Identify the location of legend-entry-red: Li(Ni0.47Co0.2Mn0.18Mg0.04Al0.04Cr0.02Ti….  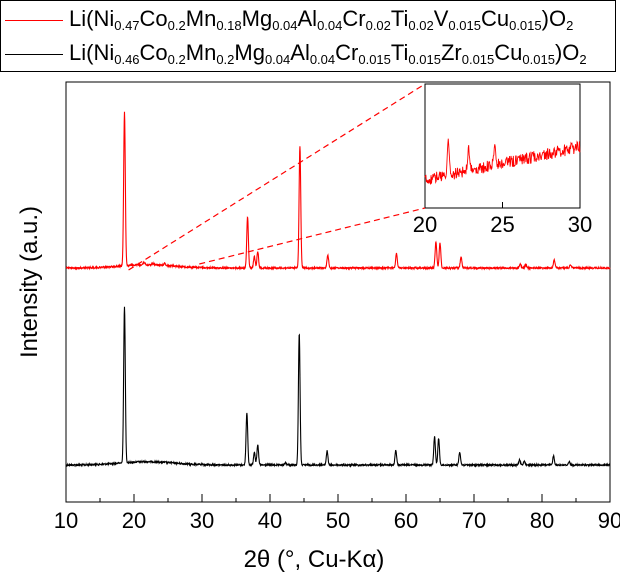
(308, 20).